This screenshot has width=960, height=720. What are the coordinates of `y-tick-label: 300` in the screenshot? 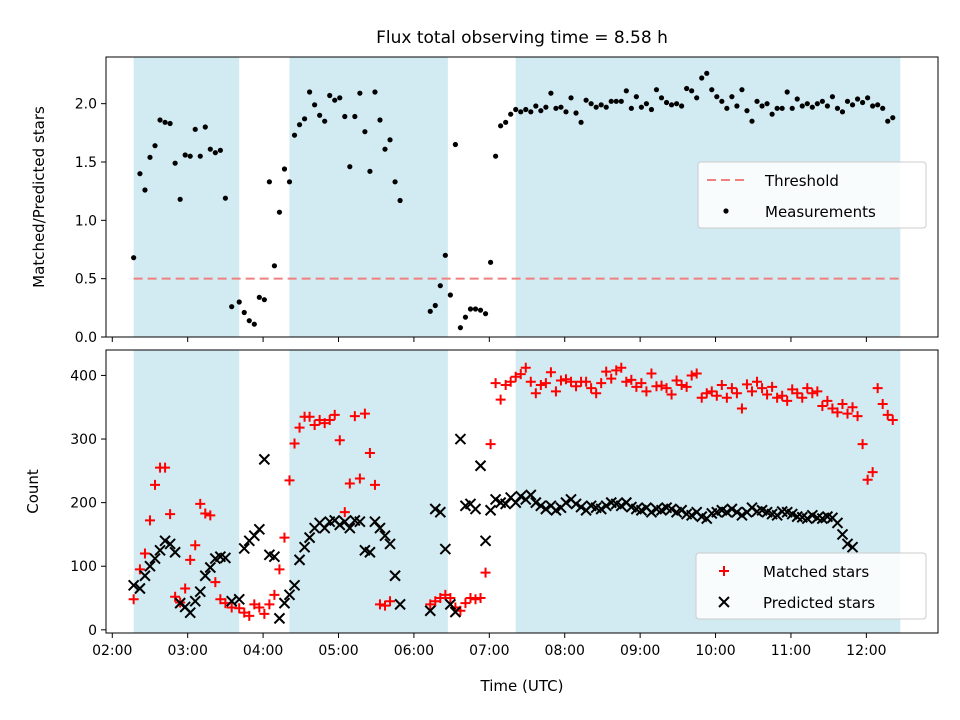 It's located at (83, 440).